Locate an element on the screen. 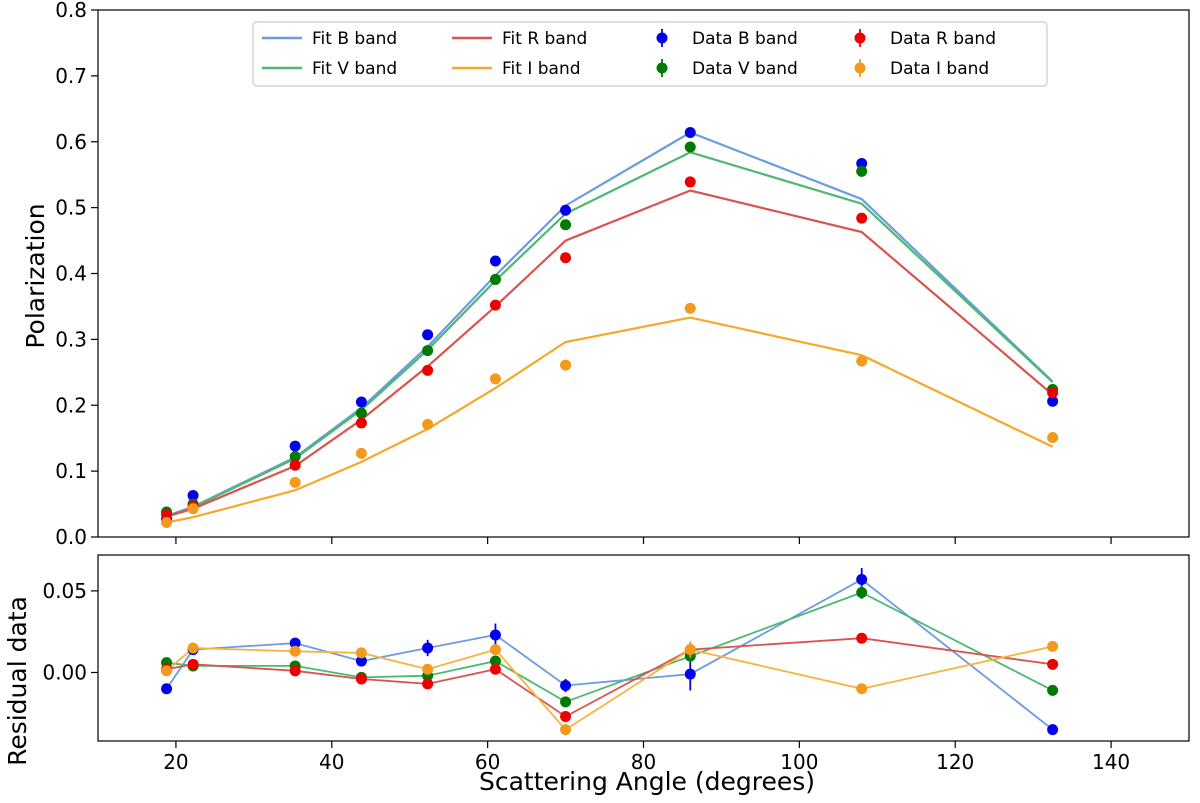 Image resolution: width=1200 pixels, height=803 pixels. legend-label: Data R band is located at coordinates (943, 39).